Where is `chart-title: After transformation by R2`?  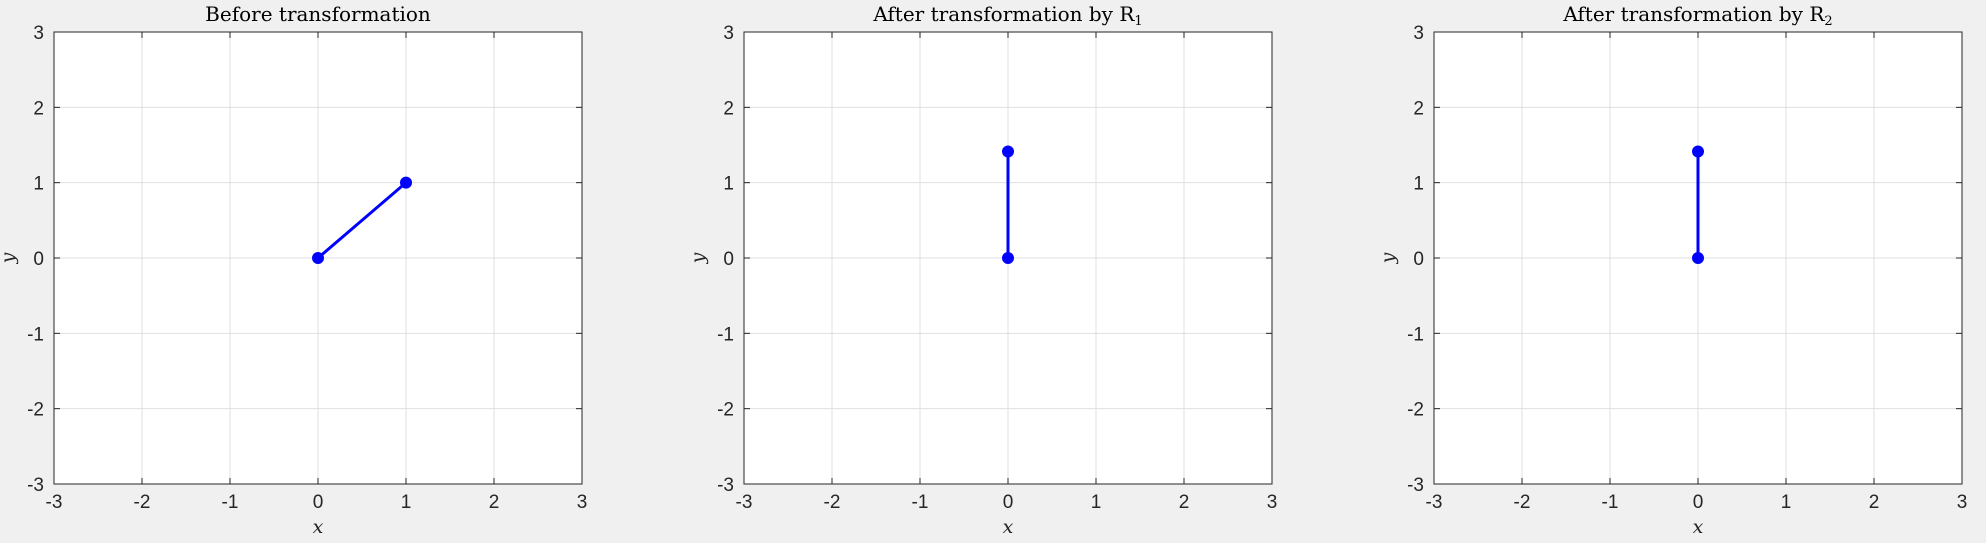 chart-title: After transformation by R2 is located at coordinates (1697, 15).